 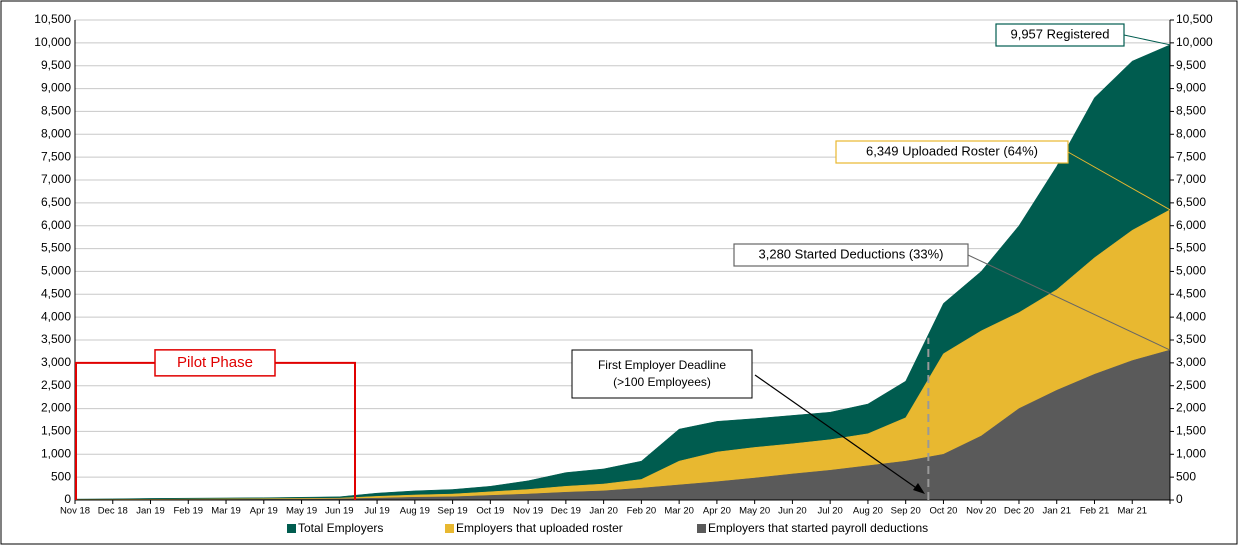 I want to click on callout-label: 6,349 Uploaded Roster (64%), so click(x=952, y=150).